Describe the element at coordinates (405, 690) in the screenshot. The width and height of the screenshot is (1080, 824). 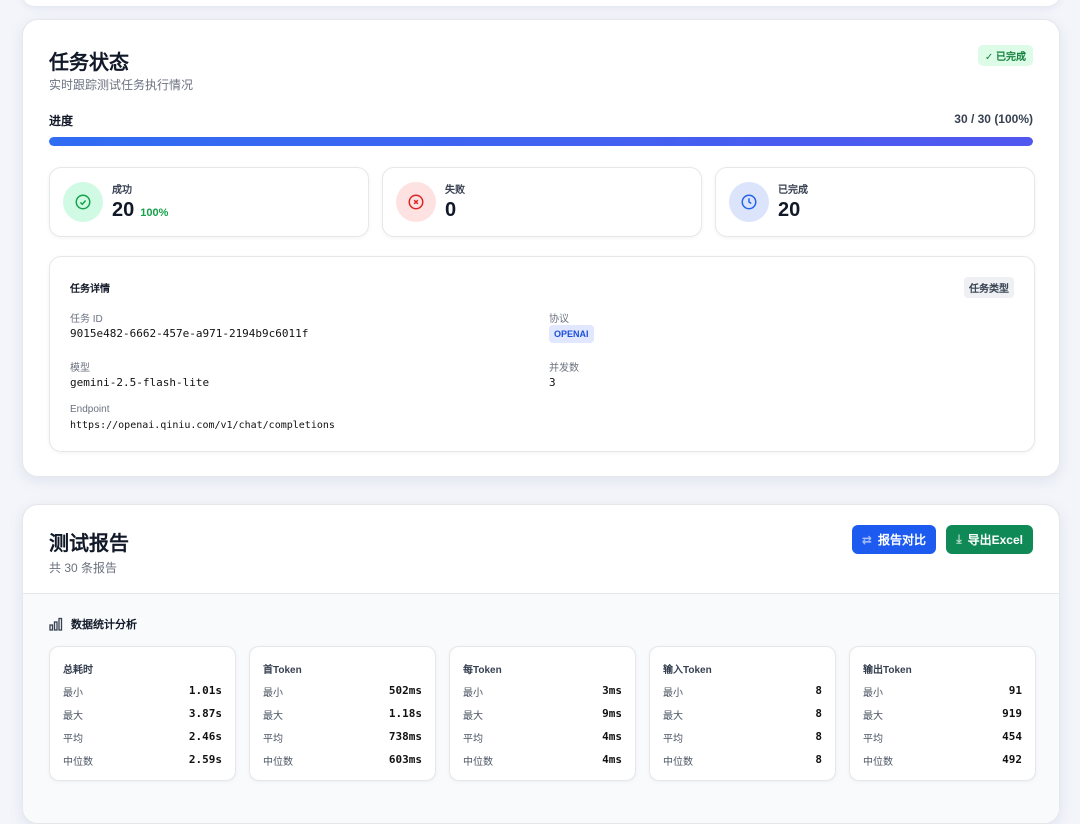
I see `metric-value: 502ms` at that location.